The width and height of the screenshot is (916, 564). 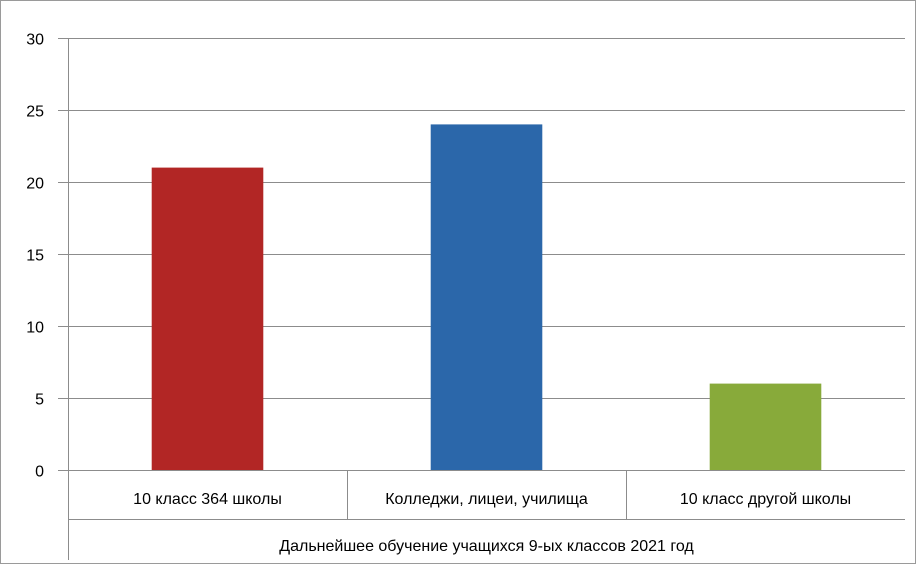 What do you see at coordinates (39, 400) in the screenshot?
I see `y-tick-label: 5` at bounding box center [39, 400].